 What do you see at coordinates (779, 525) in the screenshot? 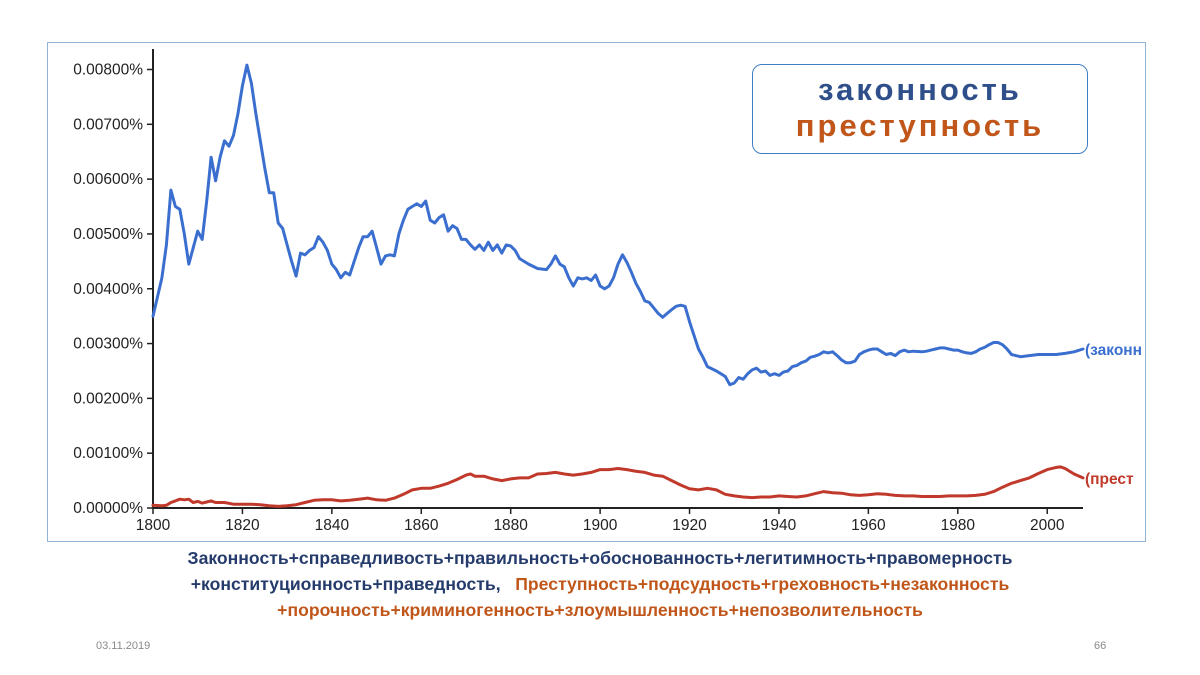
I see `x-tick-label: 1940` at bounding box center [779, 525].